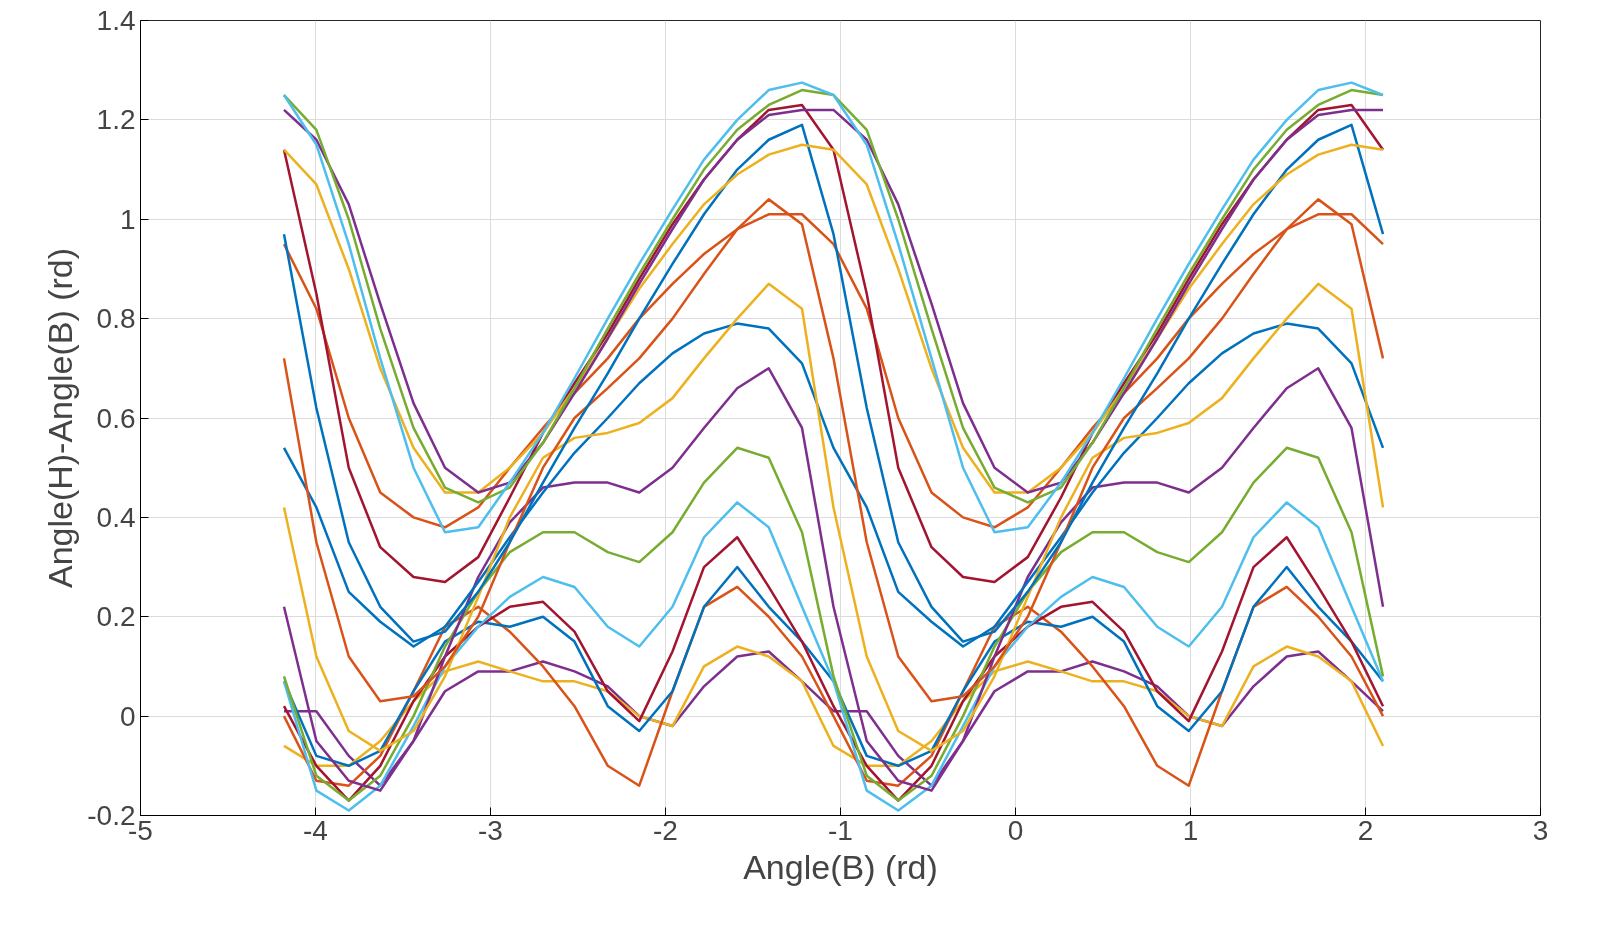 The width and height of the screenshot is (1605, 947). I want to click on x-axis-title: Angle(B) (rd), so click(840, 866).